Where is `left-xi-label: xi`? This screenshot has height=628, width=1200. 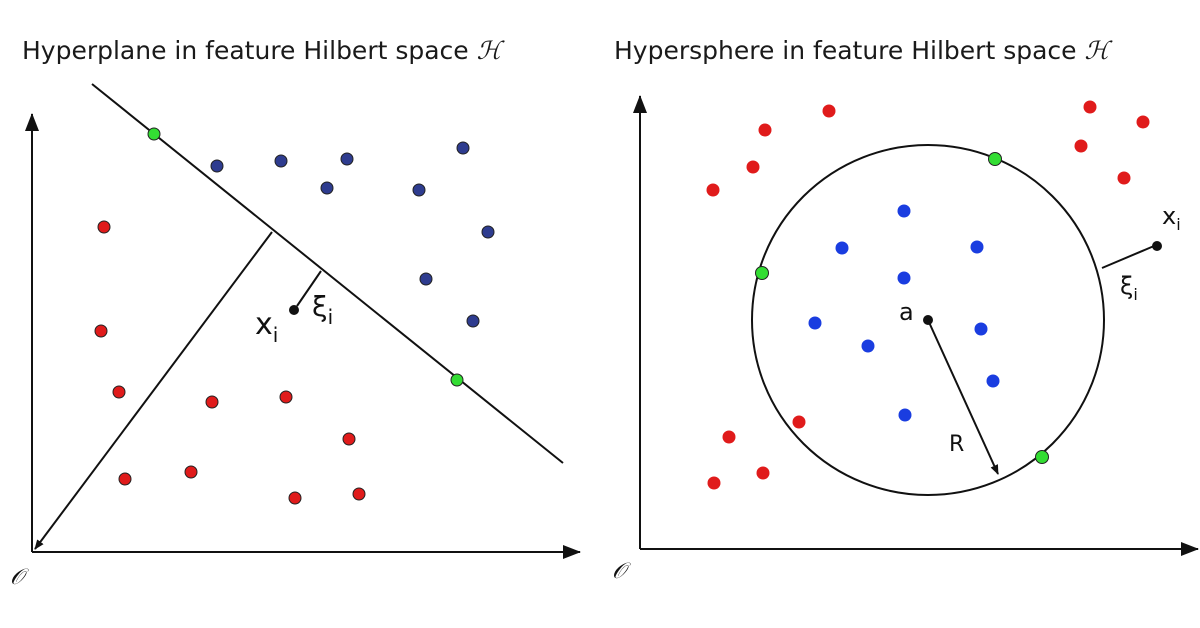
left-xi-label: xi is located at coordinates (266, 327).